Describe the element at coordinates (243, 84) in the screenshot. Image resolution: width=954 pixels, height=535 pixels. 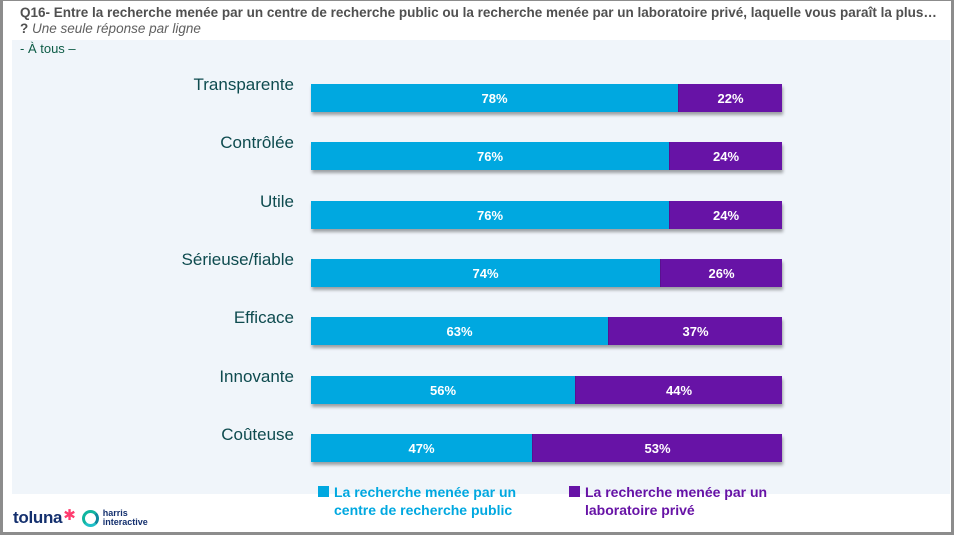
I see `category-label: Transparente` at that location.